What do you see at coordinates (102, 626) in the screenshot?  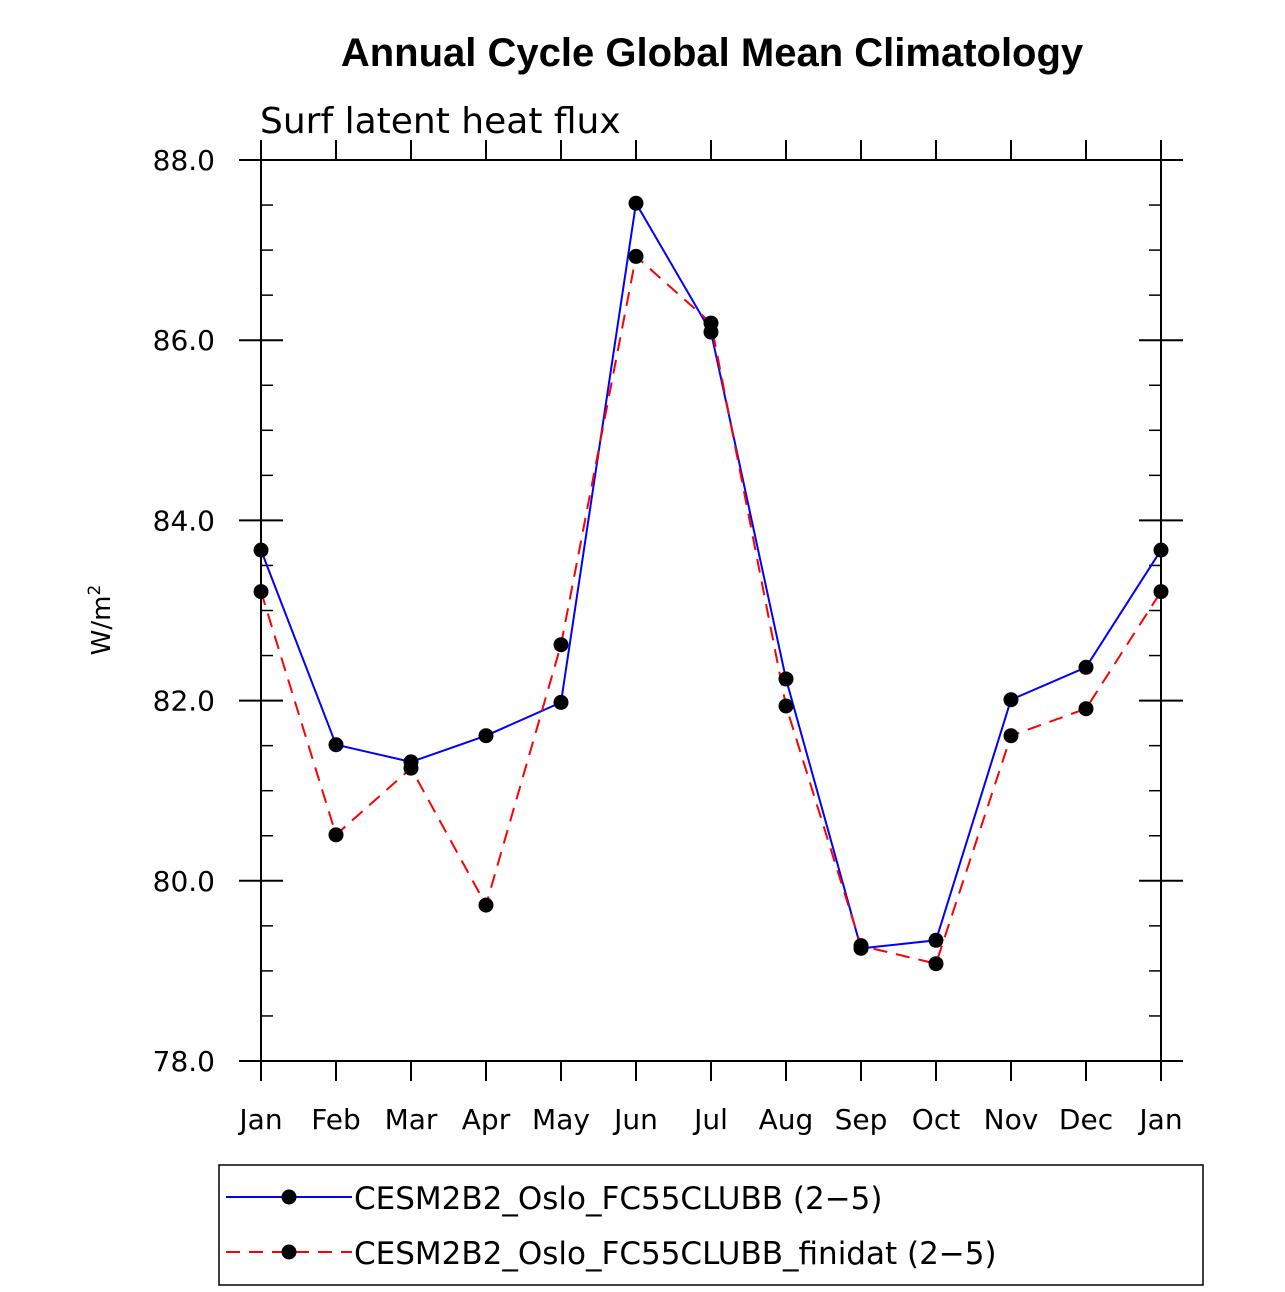 I see `y-axis-label-text: W/m` at bounding box center [102, 626].